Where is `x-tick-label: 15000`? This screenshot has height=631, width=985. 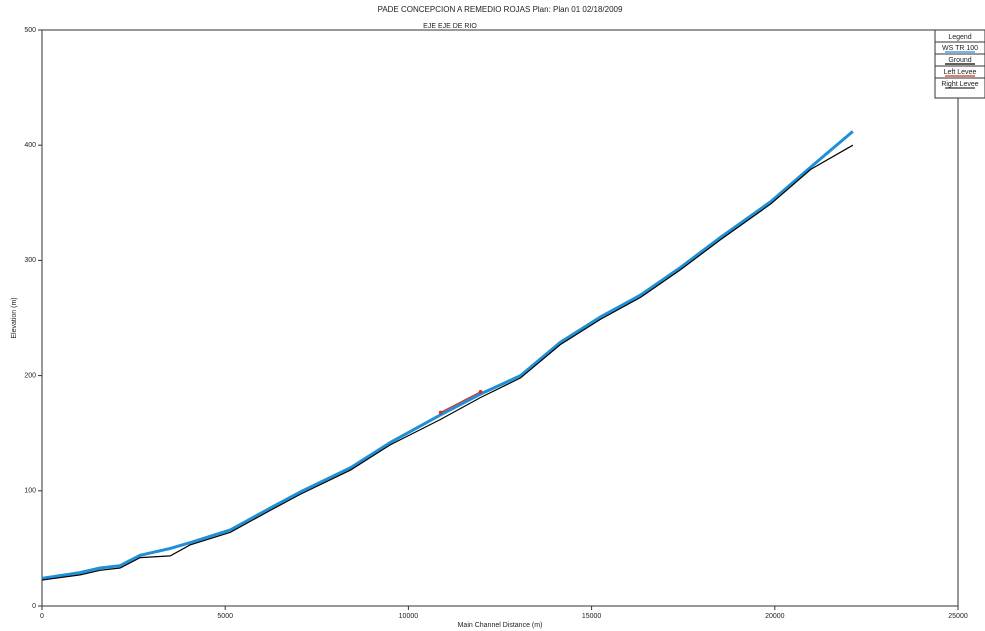
x-tick-label: 15000 is located at coordinates (592, 616).